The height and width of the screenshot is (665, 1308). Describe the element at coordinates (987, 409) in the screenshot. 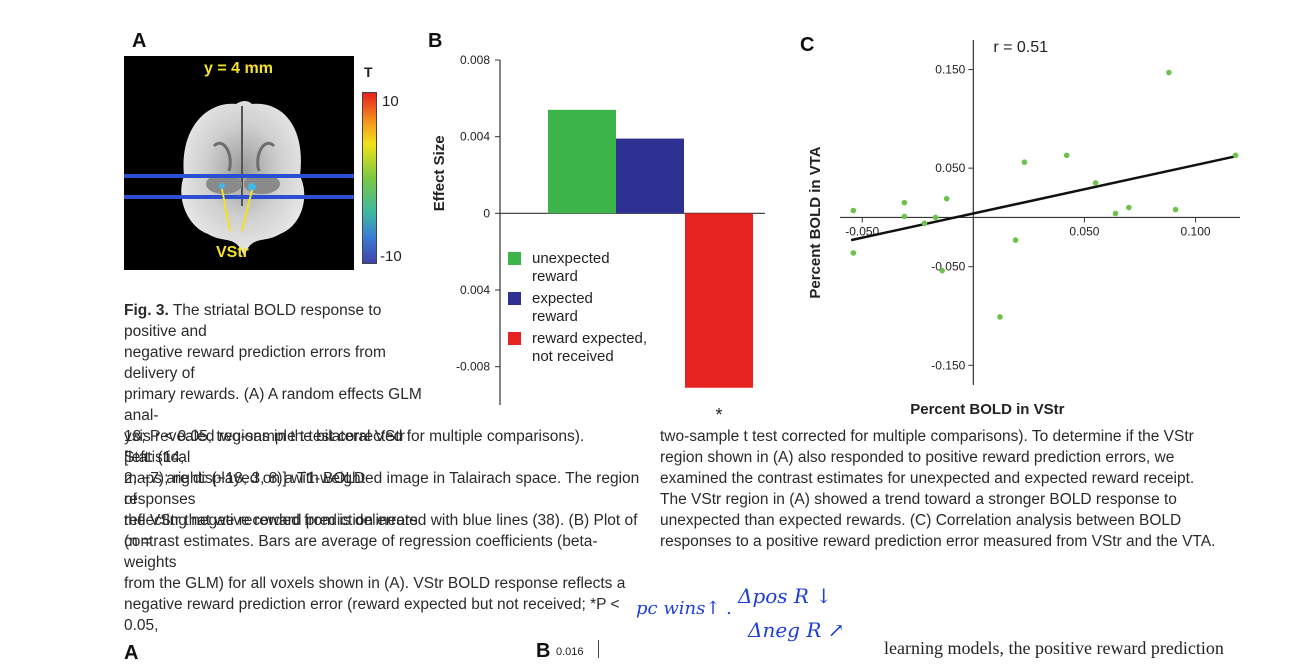

I see `x-axis-label: Percent BOLD in VStr` at that location.